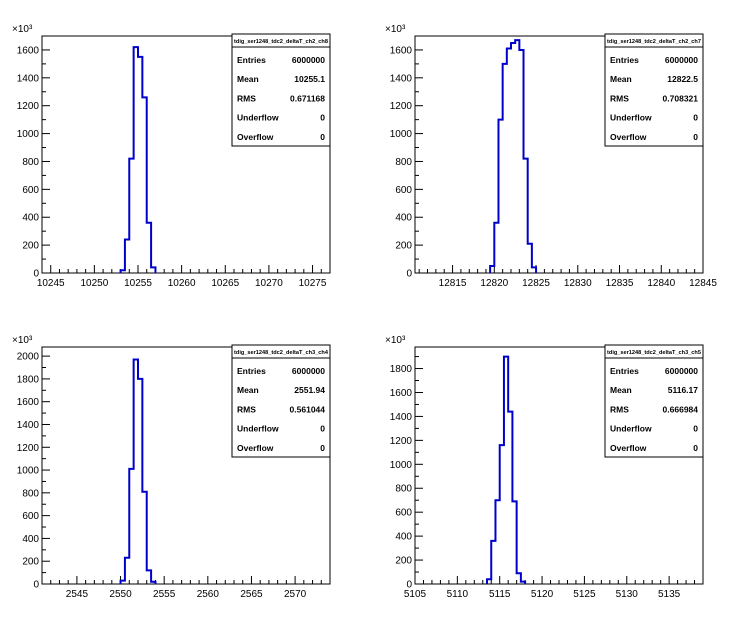 This screenshot has width=746, height=622. Describe the element at coordinates (415, 594) in the screenshot. I see `x-tick-label: 5105` at that location.